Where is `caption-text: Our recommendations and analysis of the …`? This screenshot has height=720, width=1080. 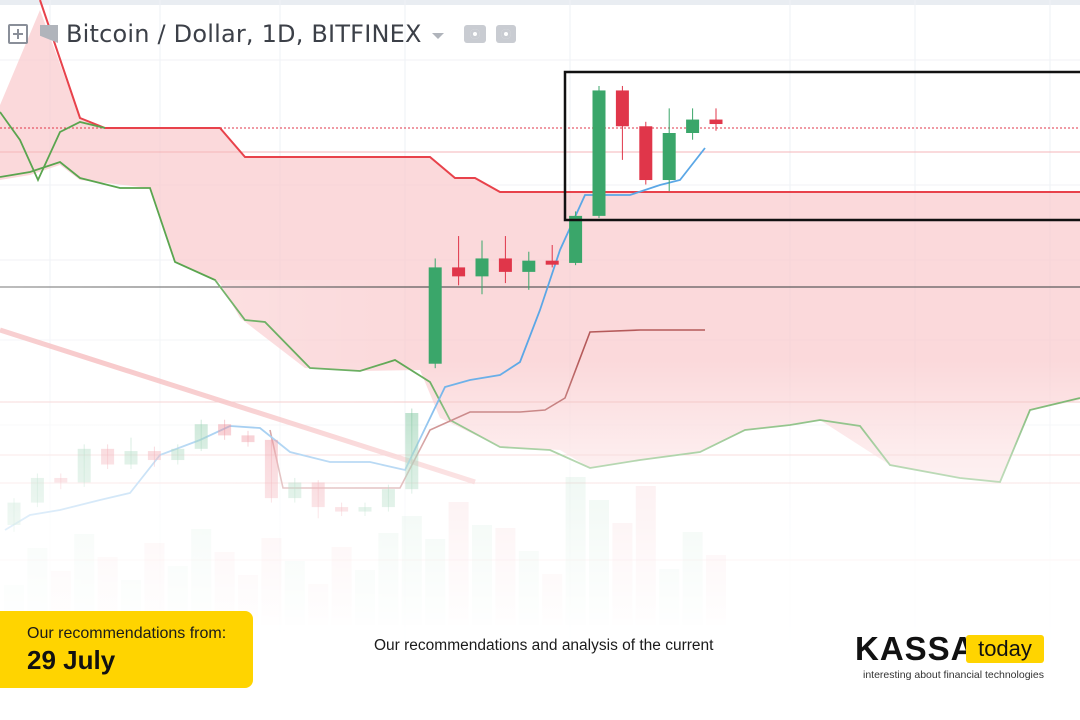 caption-text: Our recommendations and analysis of the … is located at coordinates (544, 645).